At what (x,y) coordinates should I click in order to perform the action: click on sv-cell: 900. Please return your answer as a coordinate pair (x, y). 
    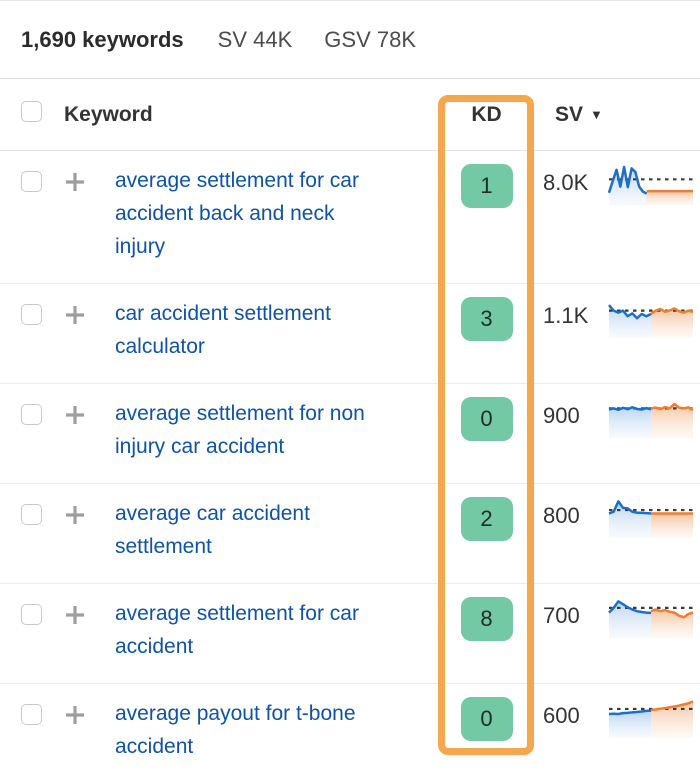
    Looking at the image, I should click on (570, 423).